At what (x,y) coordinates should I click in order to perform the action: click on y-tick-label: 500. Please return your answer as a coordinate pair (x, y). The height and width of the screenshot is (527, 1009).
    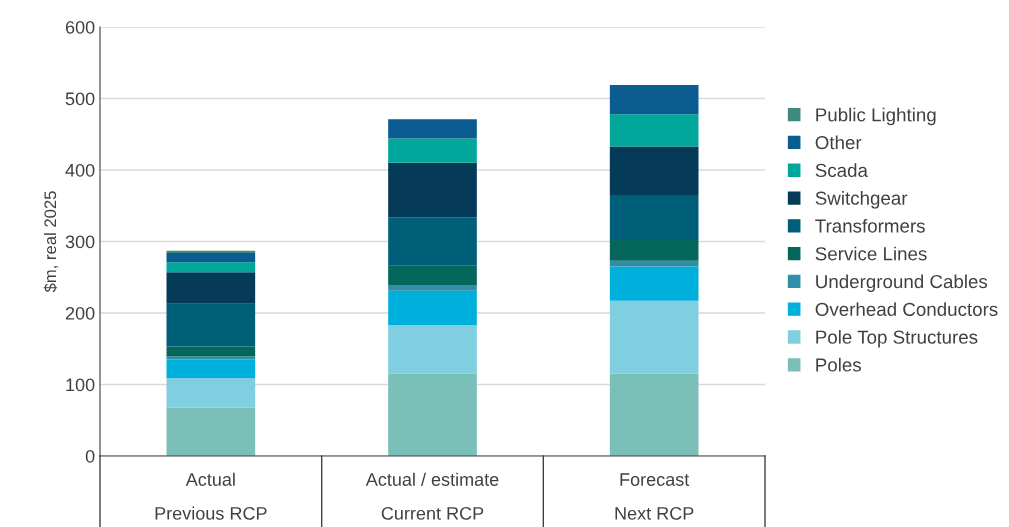
    Looking at the image, I should click on (80, 99).